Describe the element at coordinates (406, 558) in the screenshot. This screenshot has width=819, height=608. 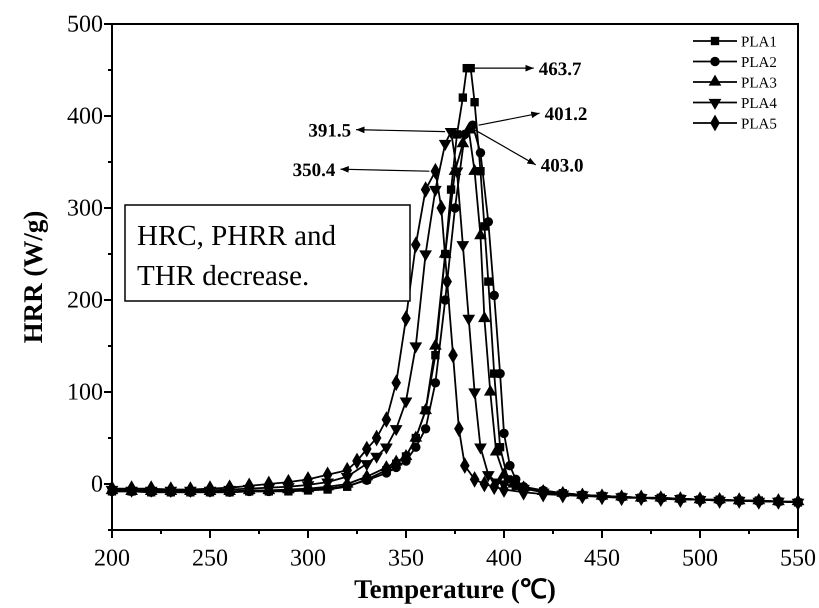
I see `x-tick-label: 350` at that location.